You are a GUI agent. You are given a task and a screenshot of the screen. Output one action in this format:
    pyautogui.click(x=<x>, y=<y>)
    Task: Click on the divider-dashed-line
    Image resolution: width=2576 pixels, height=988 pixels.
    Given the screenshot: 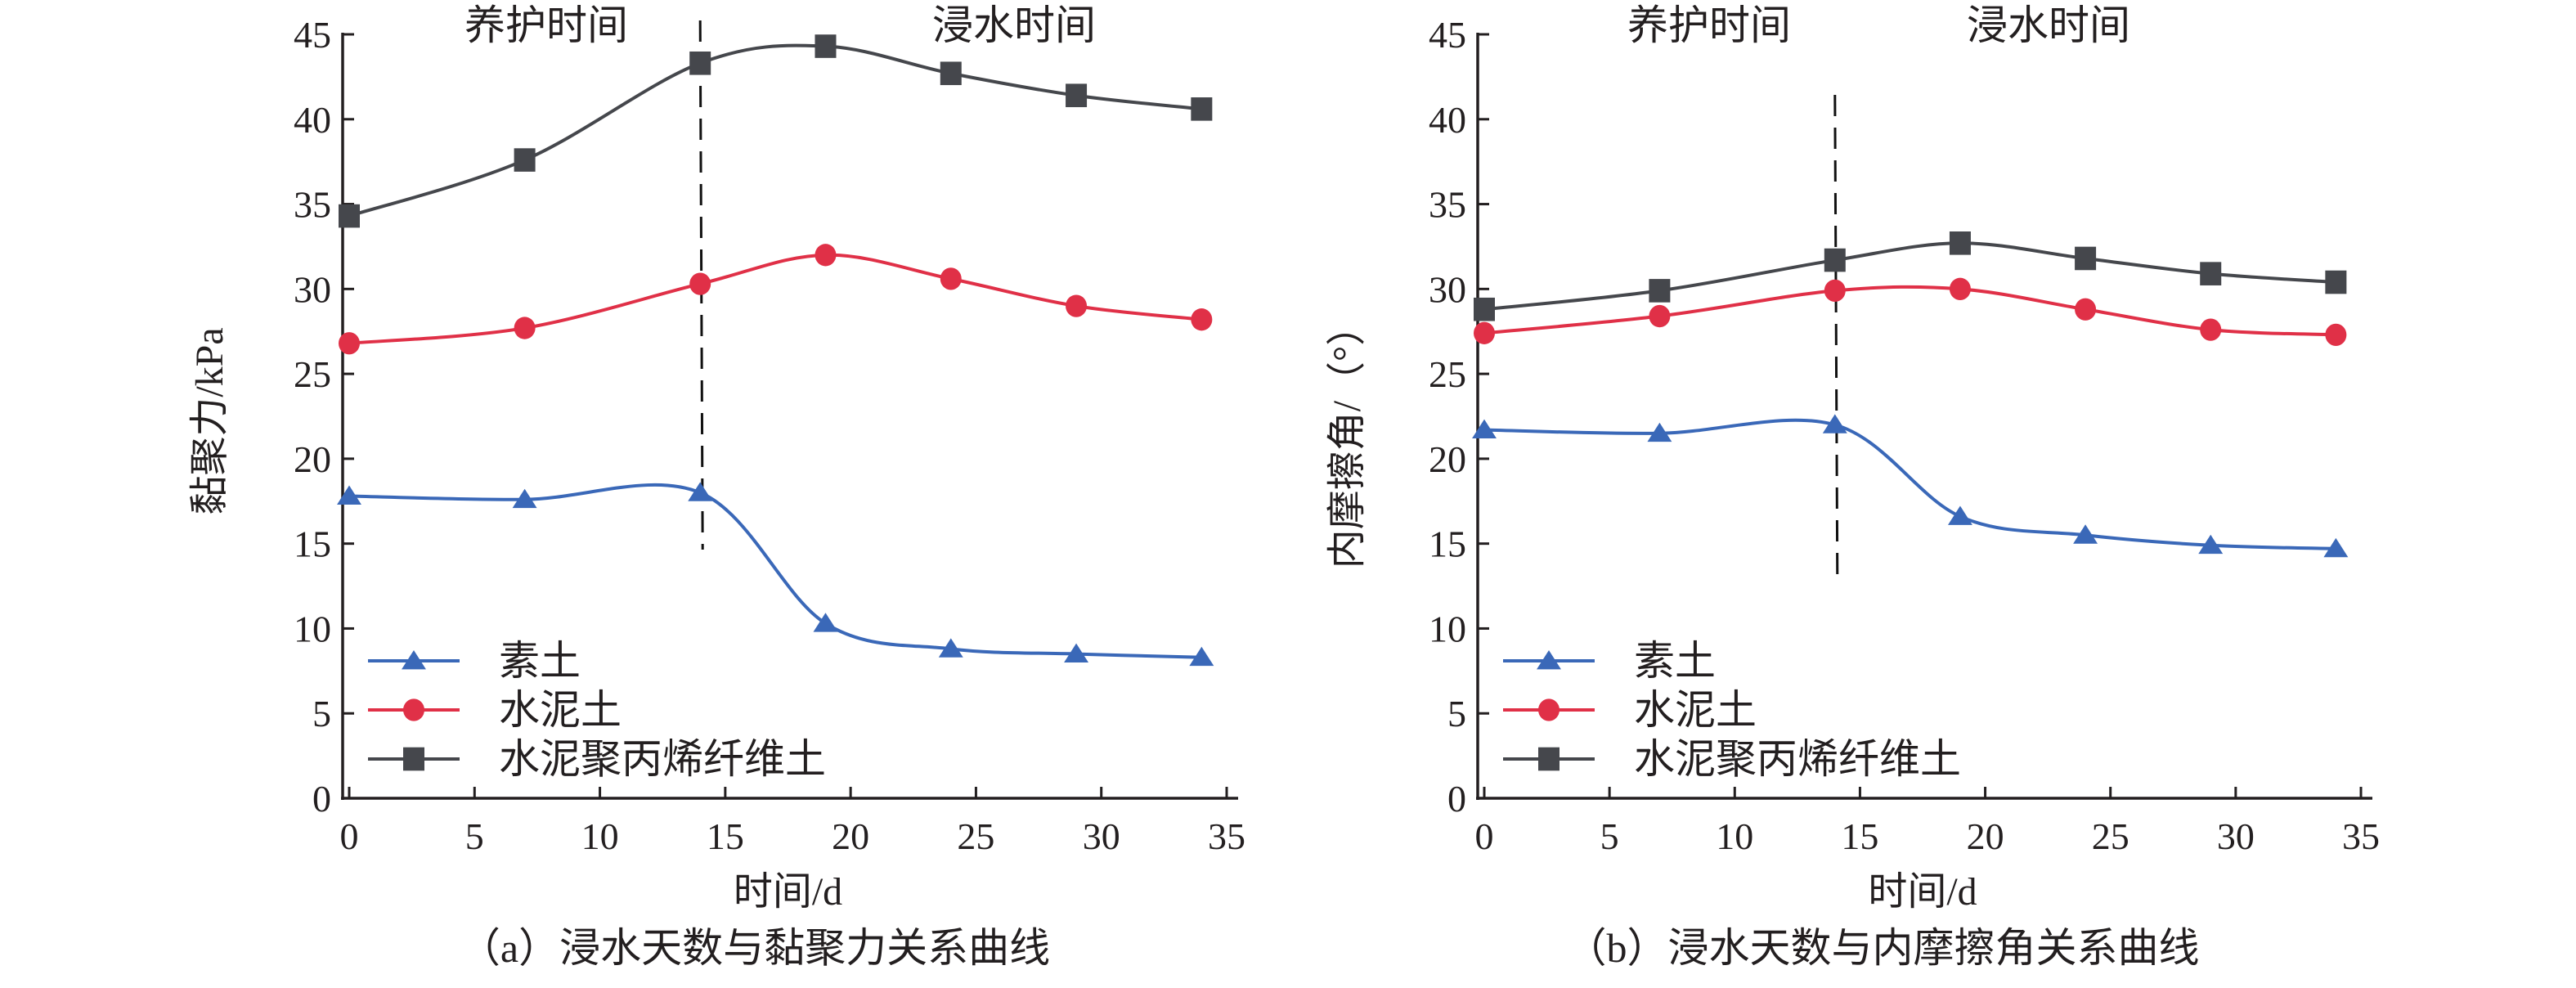 What is the action you would take?
    pyautogui.click(x=1836, y=337)
    